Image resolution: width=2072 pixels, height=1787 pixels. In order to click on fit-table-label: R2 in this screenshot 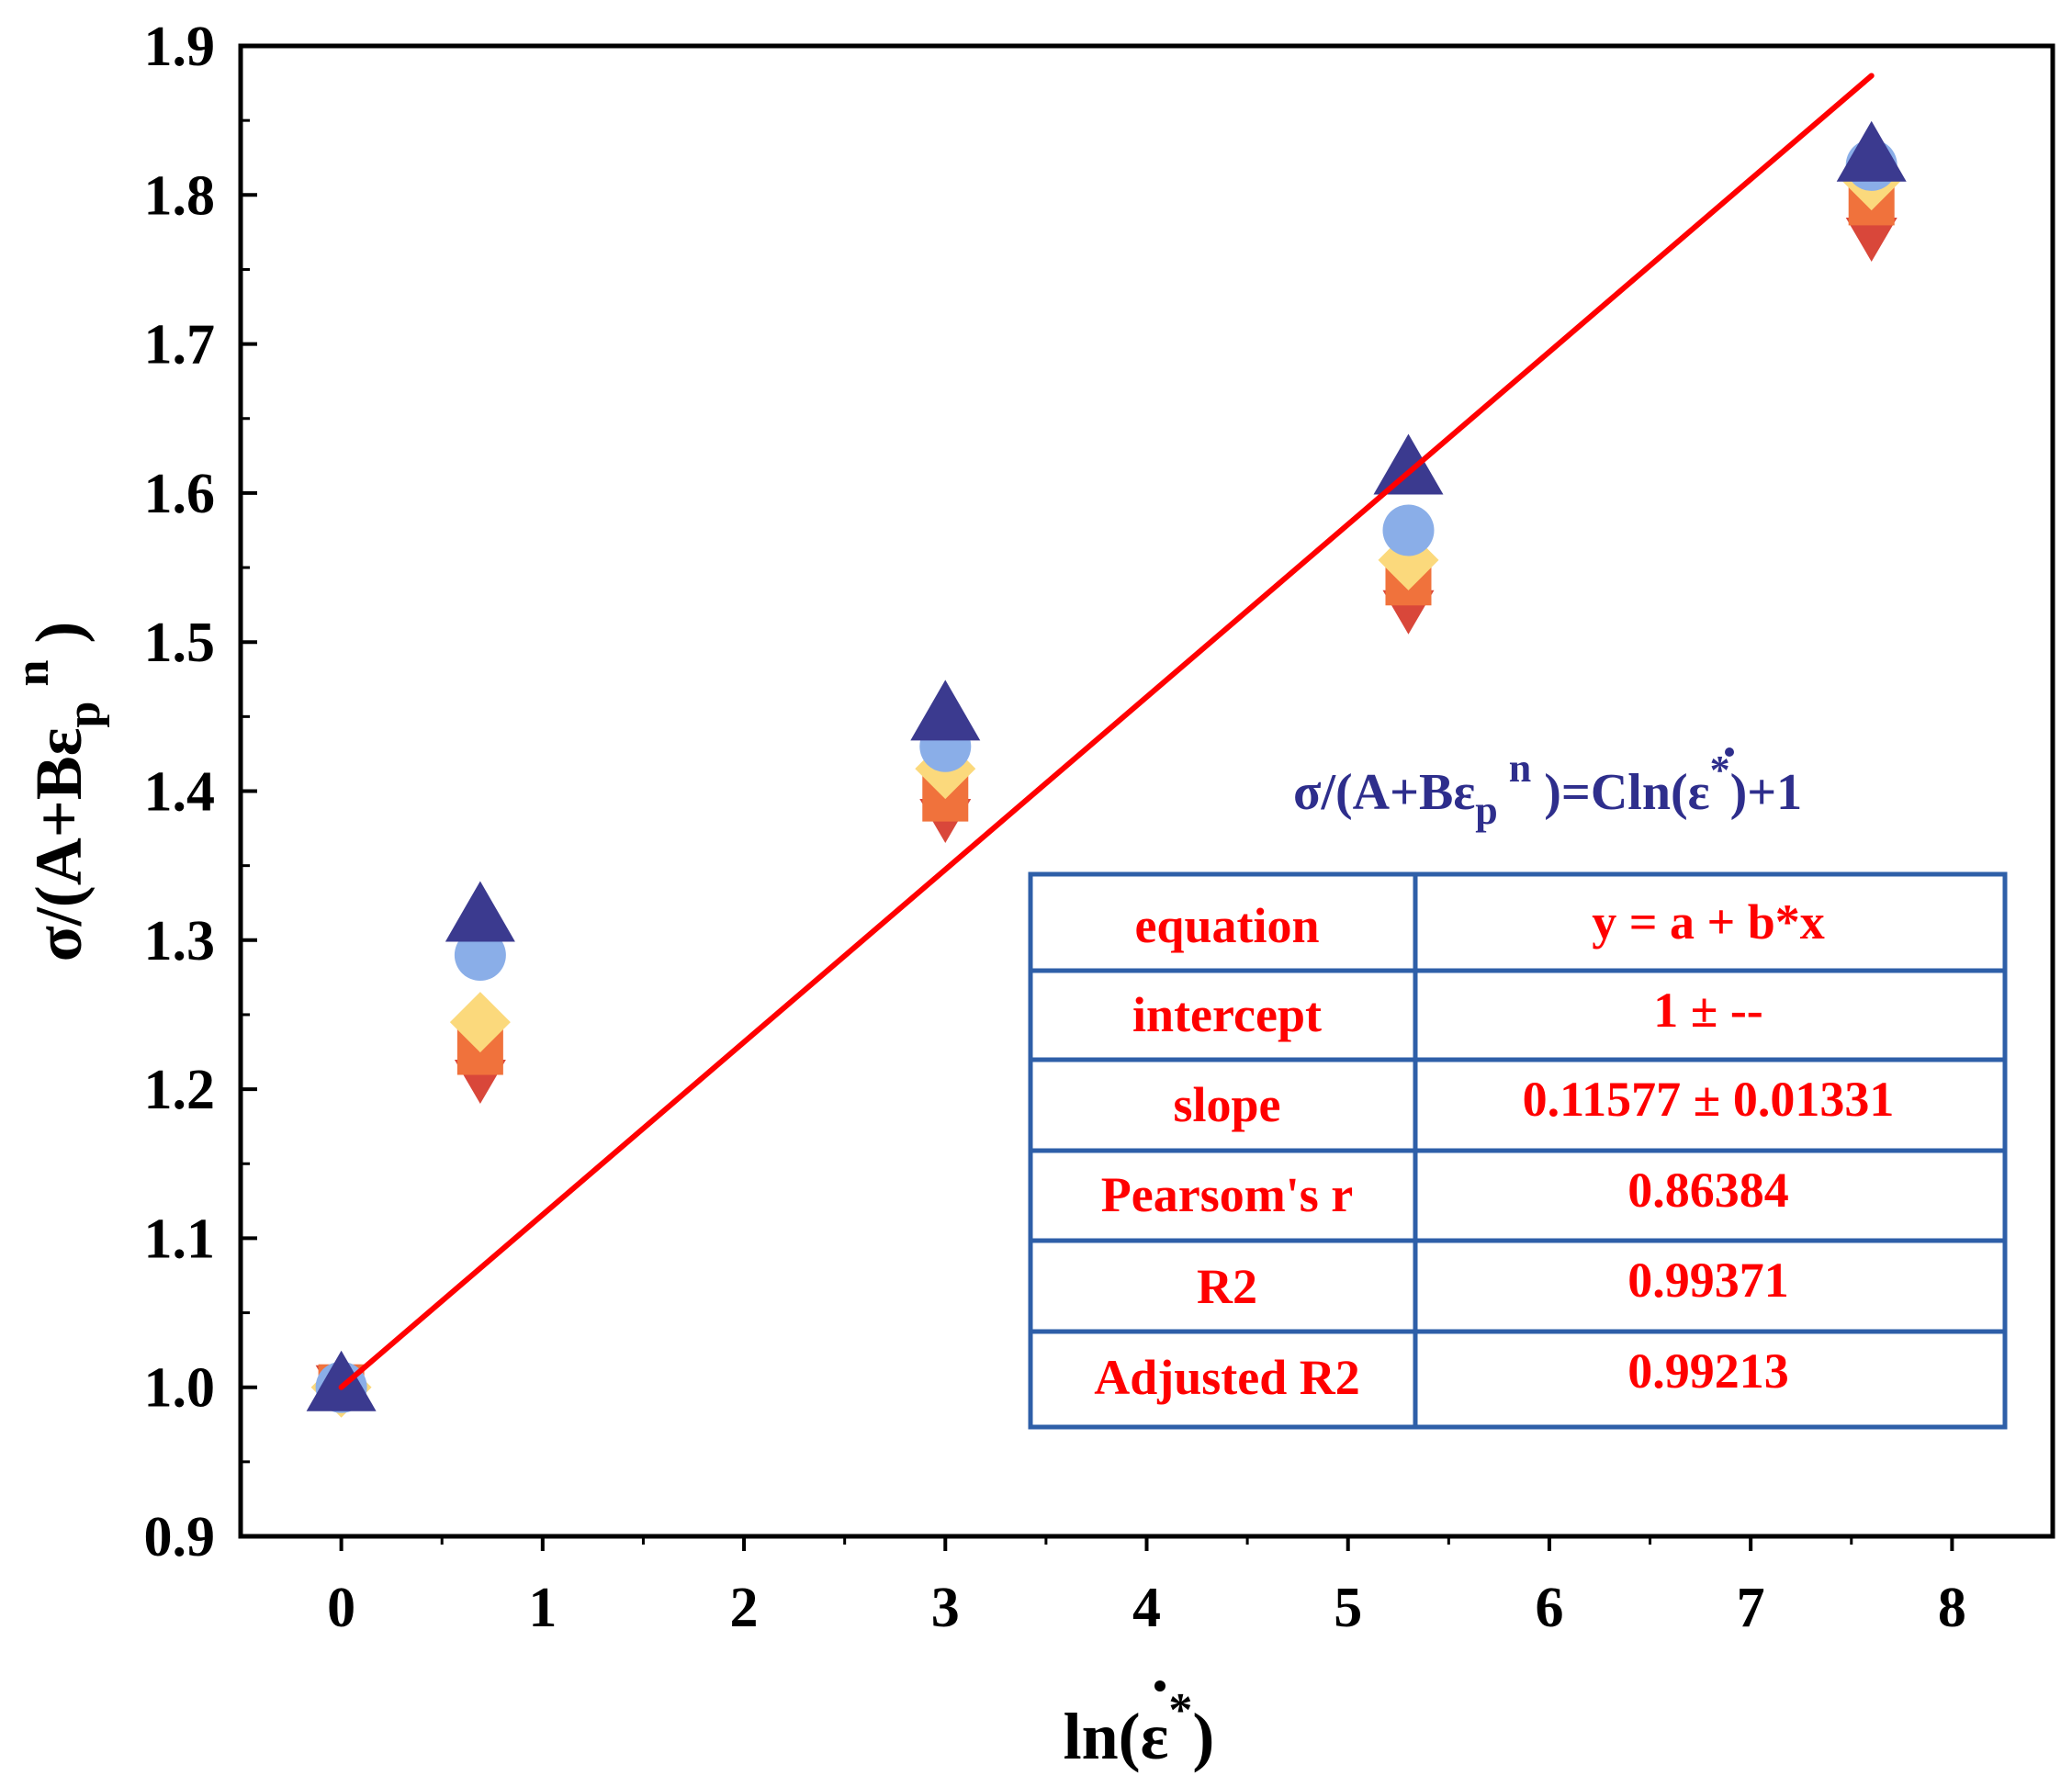, I will do `click(1227, 1287)`.